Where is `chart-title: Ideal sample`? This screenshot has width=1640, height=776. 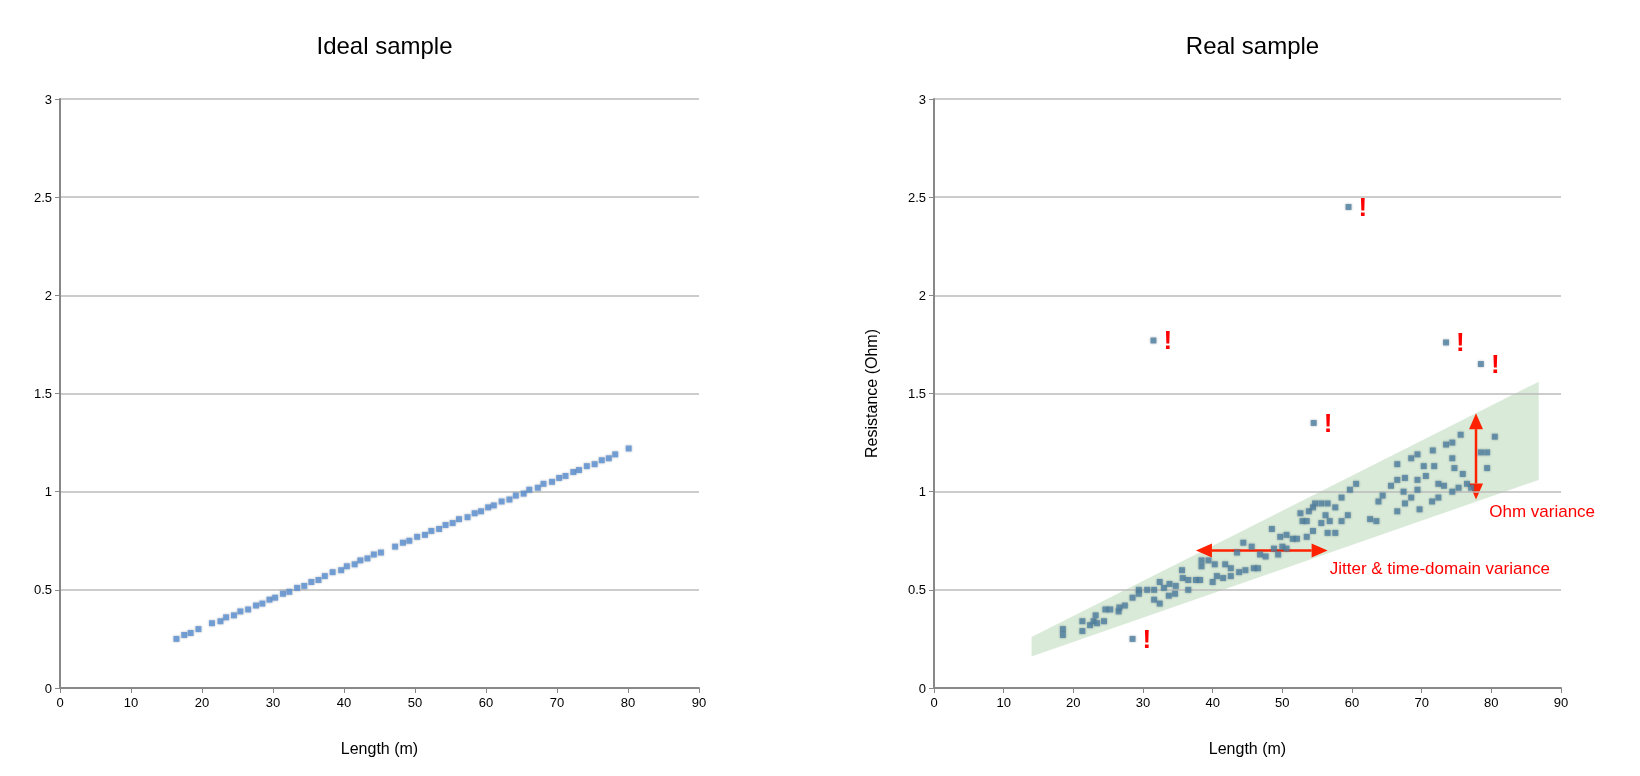 chart-title: Ideal sample is located at coordinates (384, 45).